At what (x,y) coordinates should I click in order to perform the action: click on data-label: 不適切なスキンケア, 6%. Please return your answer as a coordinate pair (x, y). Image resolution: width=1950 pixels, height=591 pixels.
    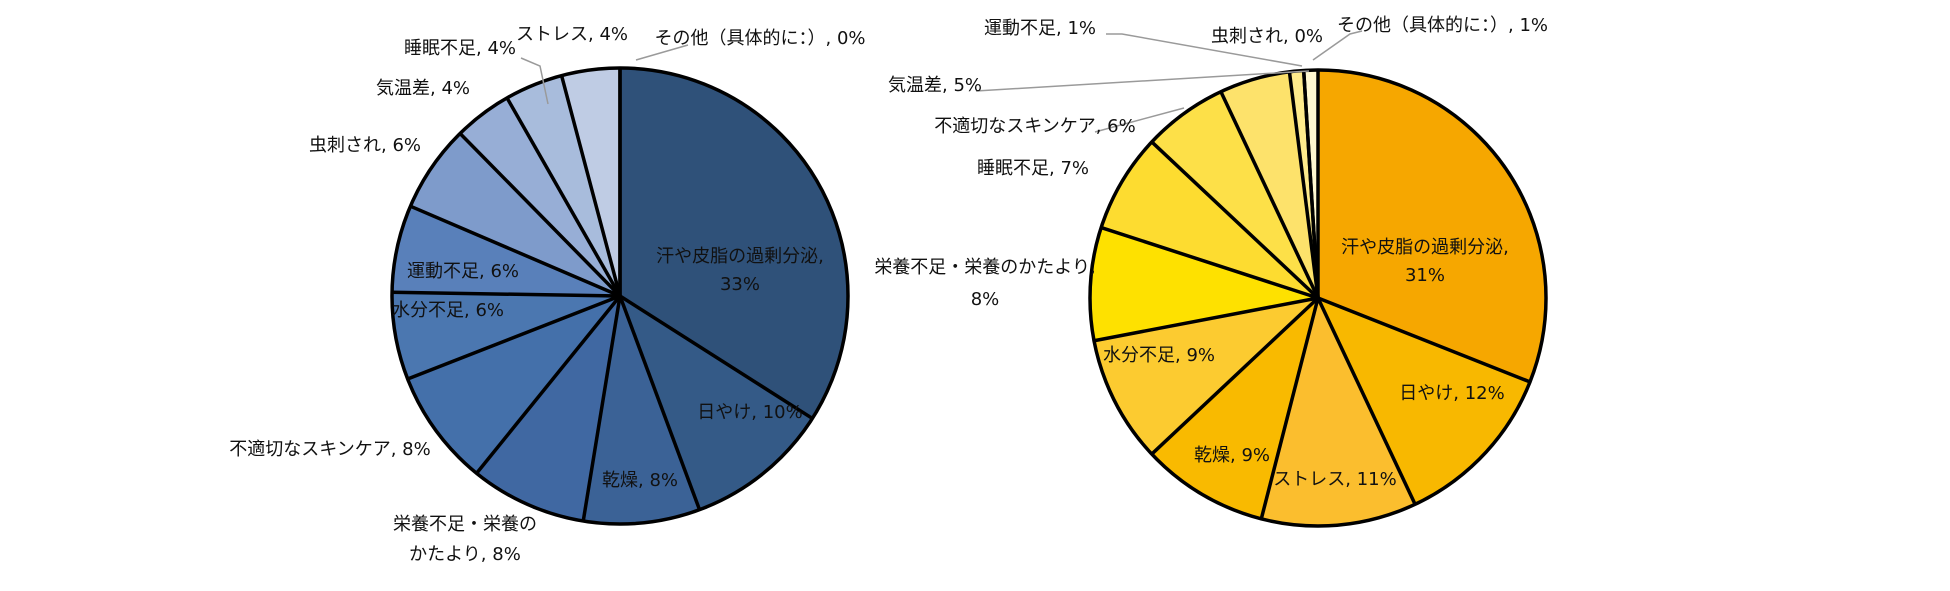
    Looking at the image, I should click on (1034, 126).